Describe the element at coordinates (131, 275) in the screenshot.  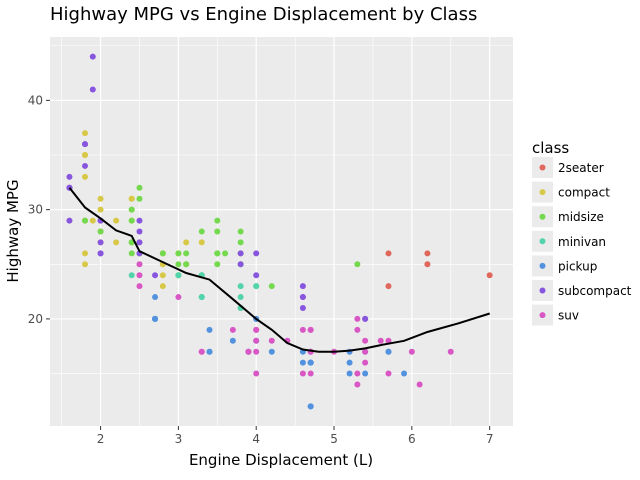
I see `point-minivan` at that location.